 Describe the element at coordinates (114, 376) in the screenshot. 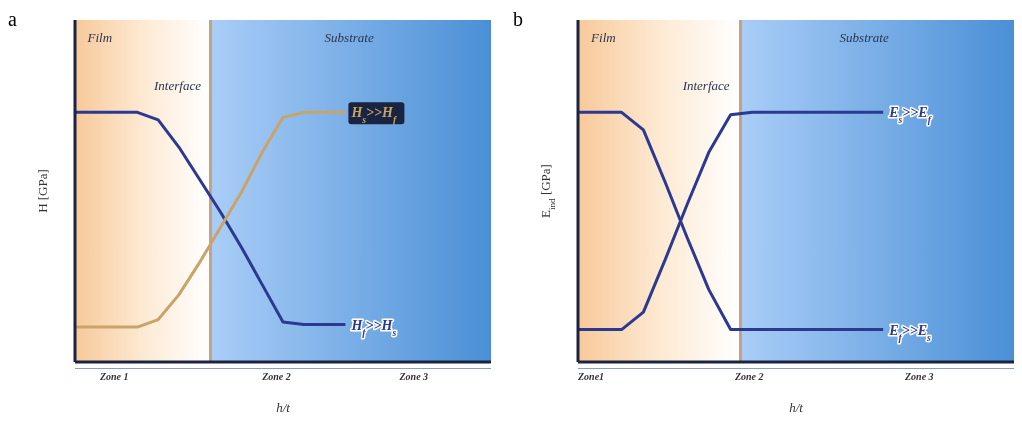

I see `text: Zone 1` at that location.